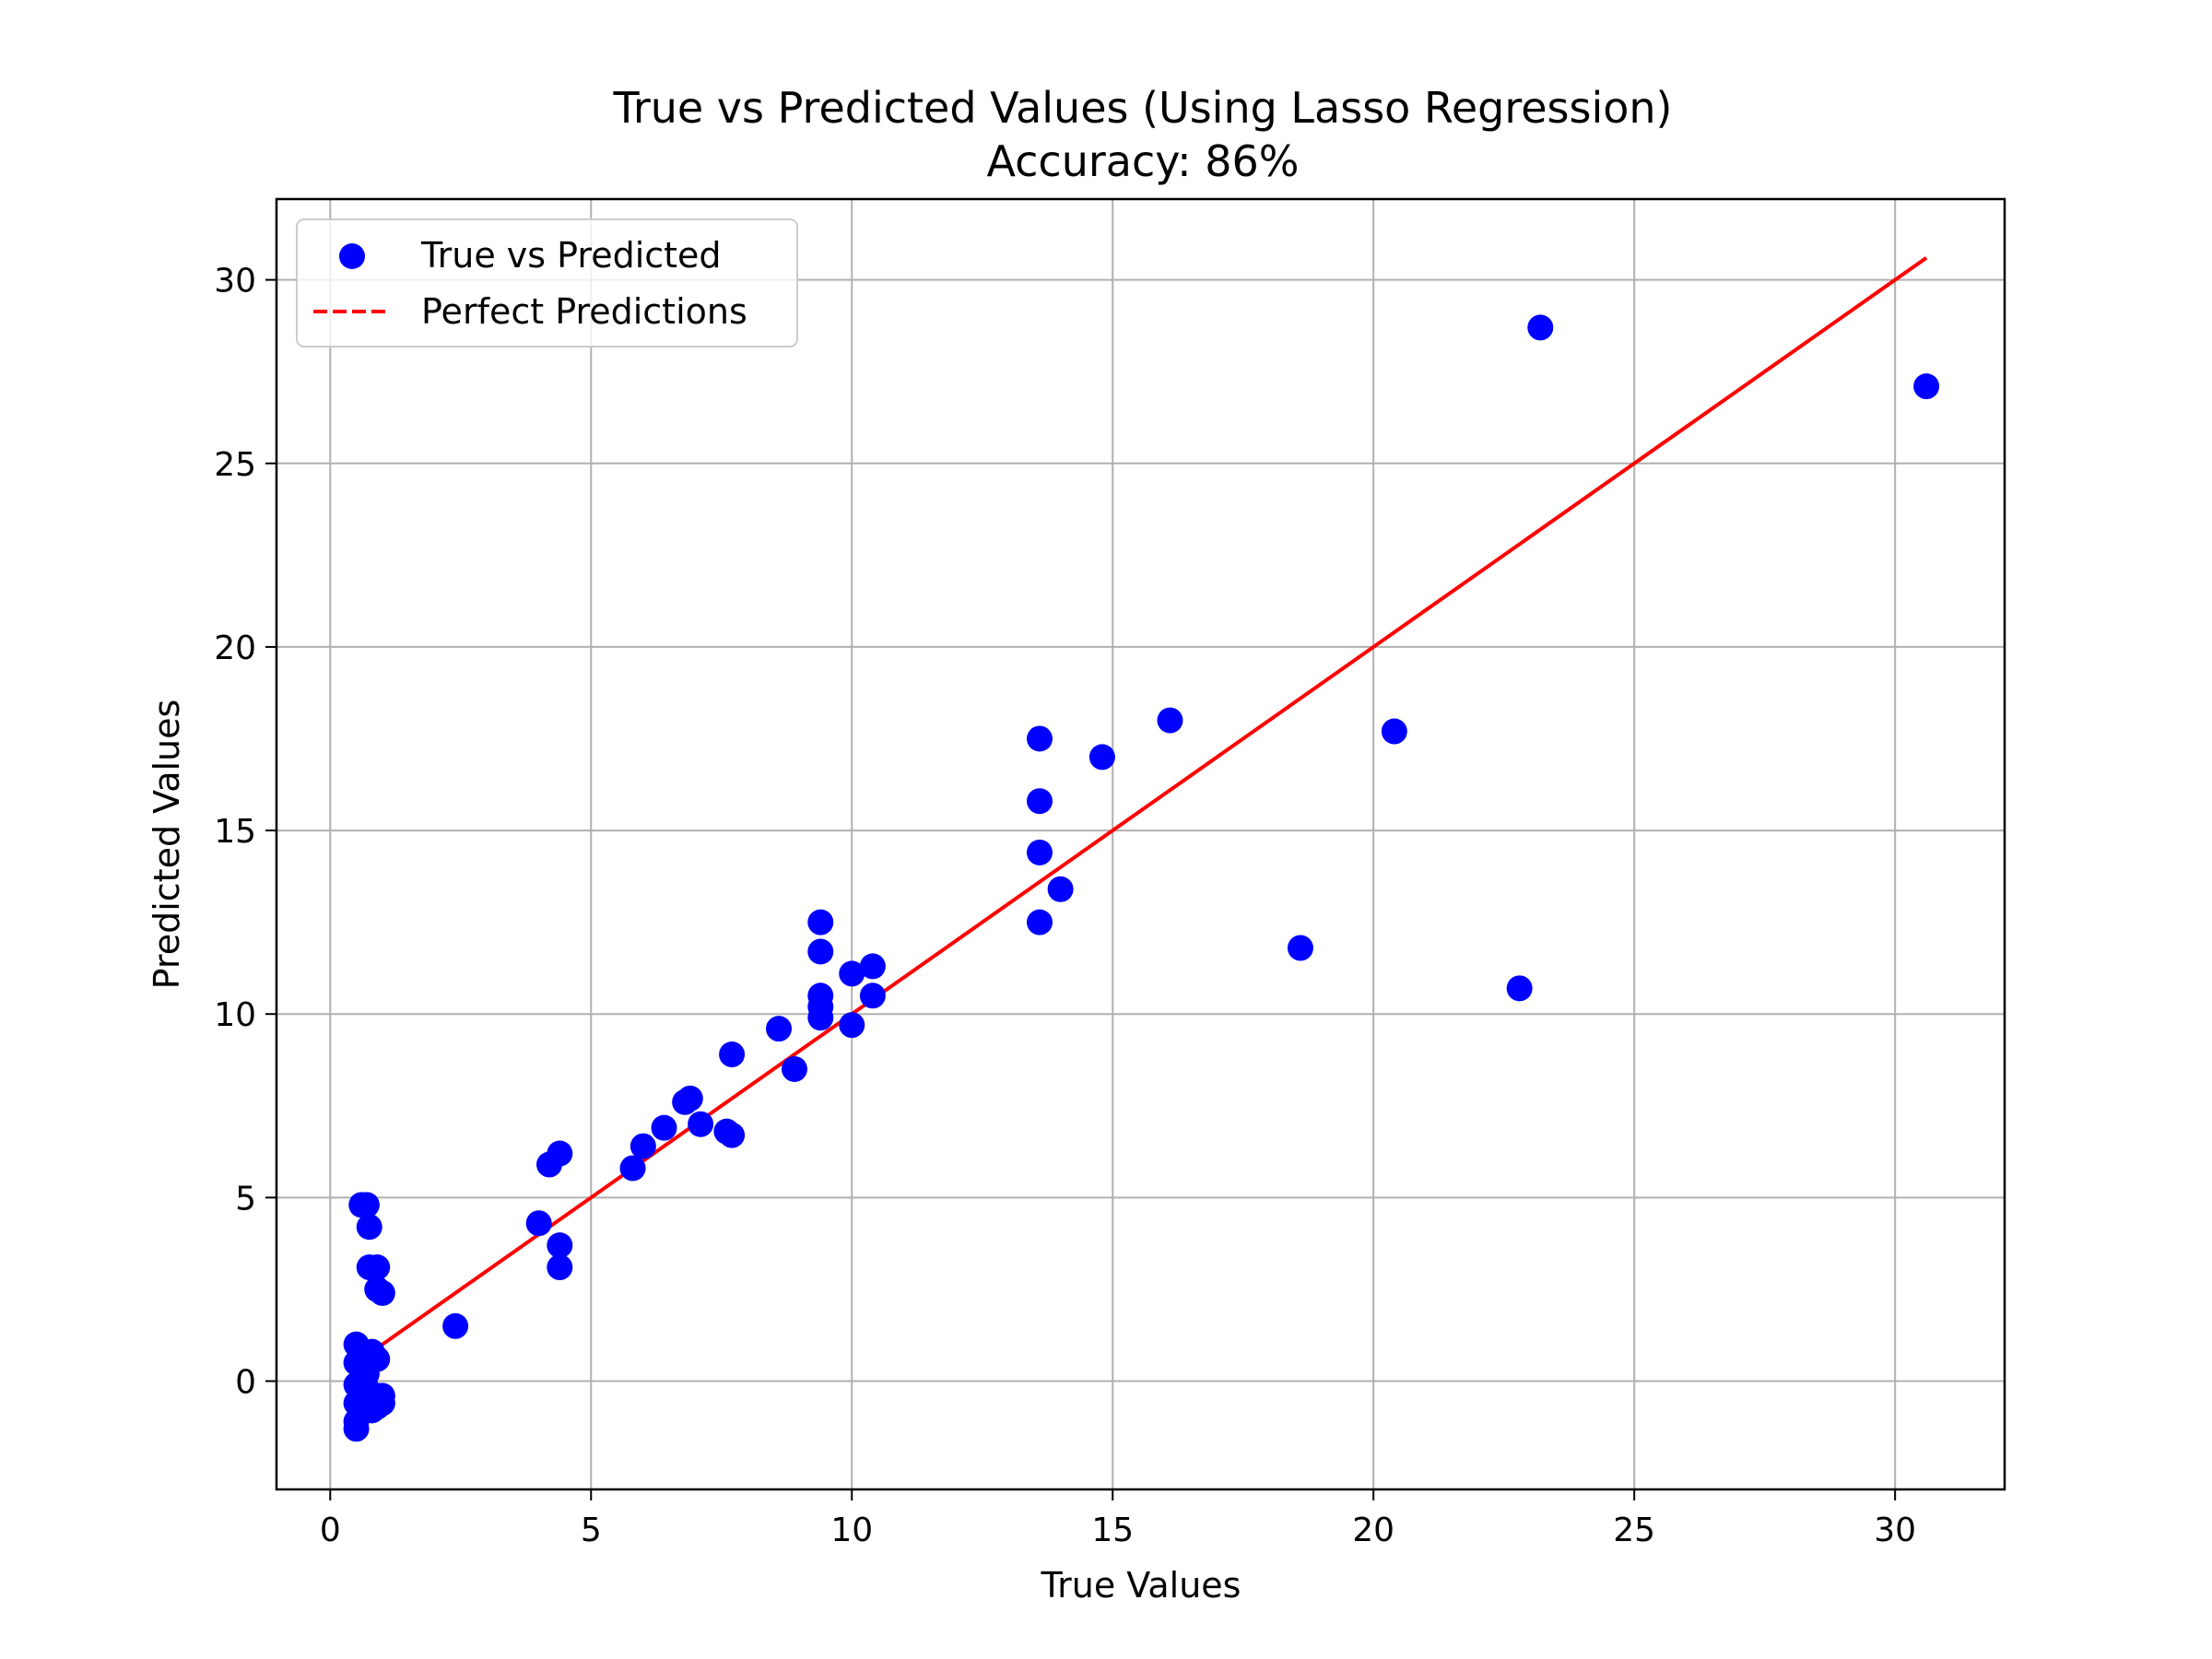  Describe the element at coordinates (571, 255) in the screenshot. I see `legend-label-scatter: True vs Predicted` at that location.